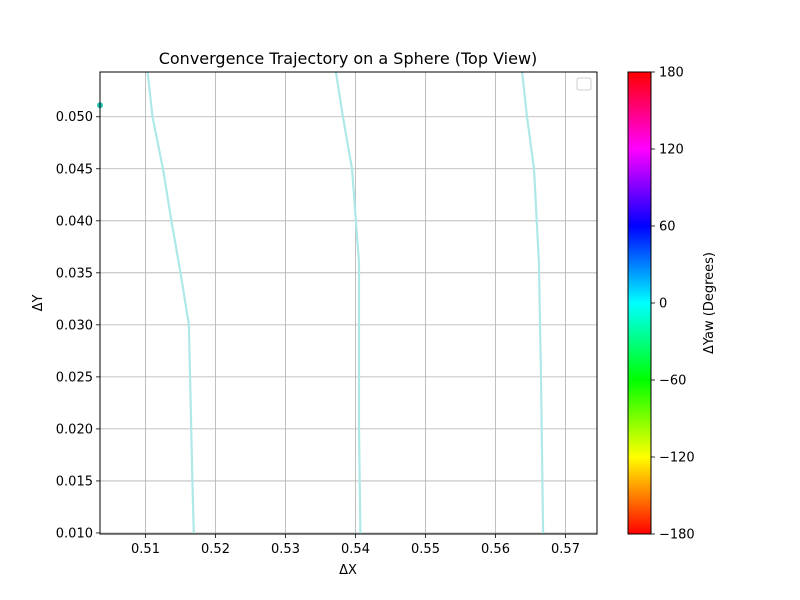 The image size is (800, 600). I want to click on colorbar, so click(639, 303).